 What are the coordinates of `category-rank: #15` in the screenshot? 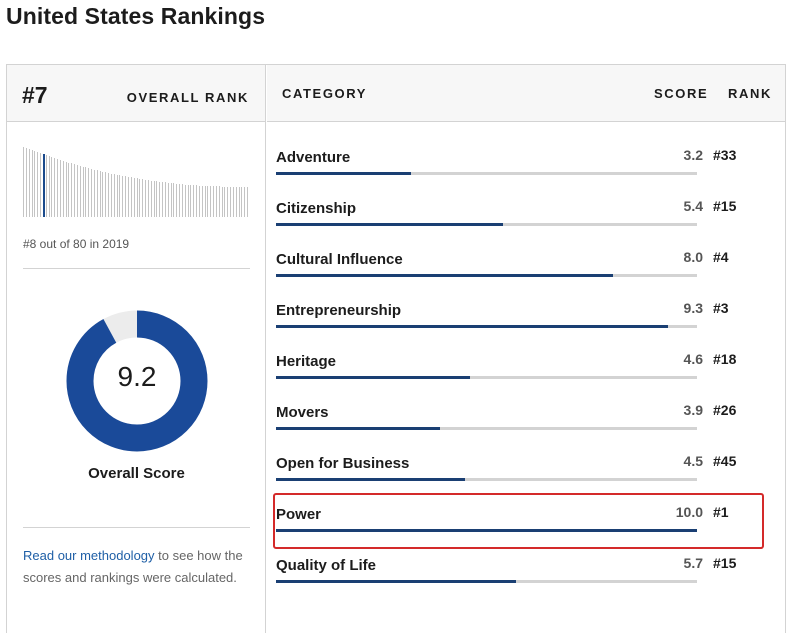 It's located at (725, 563).